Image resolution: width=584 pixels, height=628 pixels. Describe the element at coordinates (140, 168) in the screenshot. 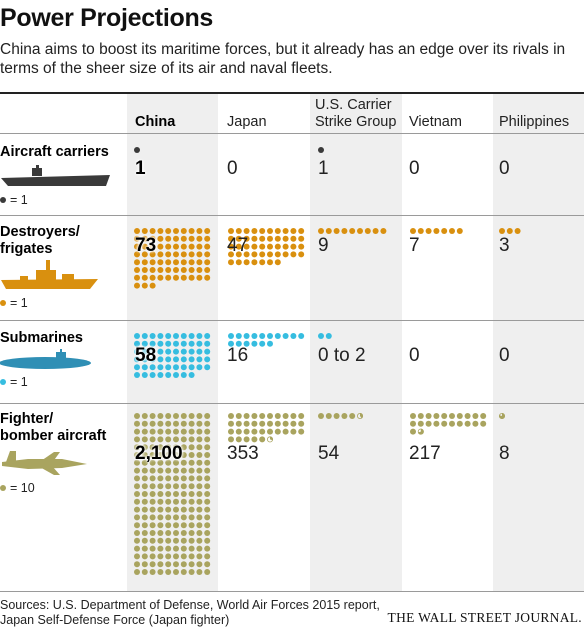

I see `value-china-aircraft-carriers: 1` at that location.